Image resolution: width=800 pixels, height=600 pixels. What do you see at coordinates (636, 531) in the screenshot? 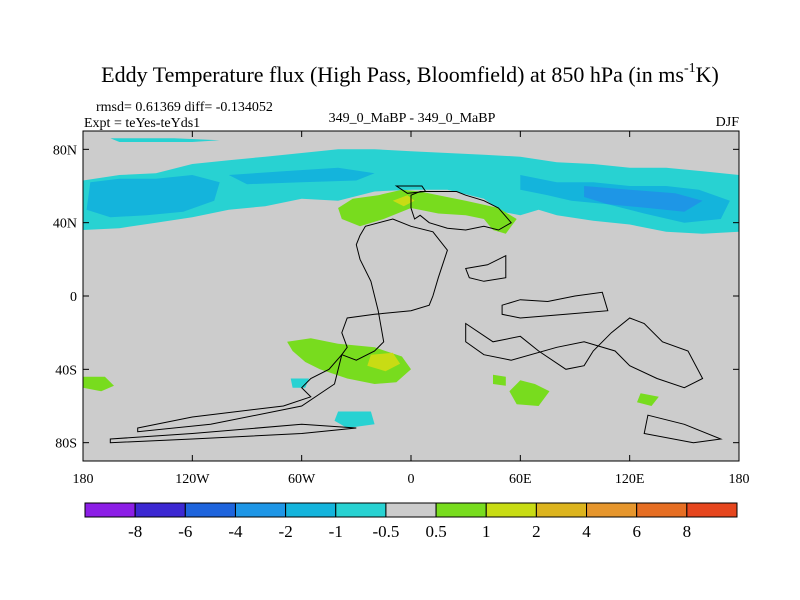
I see `colorbar-label: 6` at bounding box center [636, 531].